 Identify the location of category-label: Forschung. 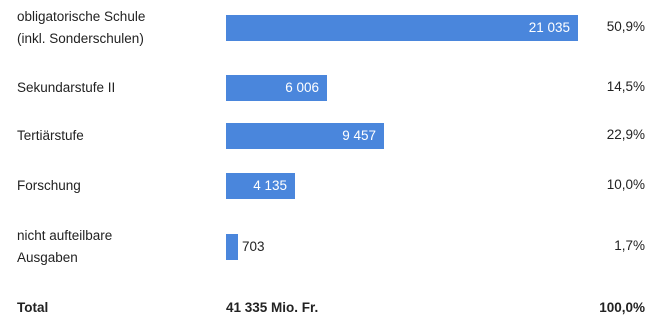
(49, 185).